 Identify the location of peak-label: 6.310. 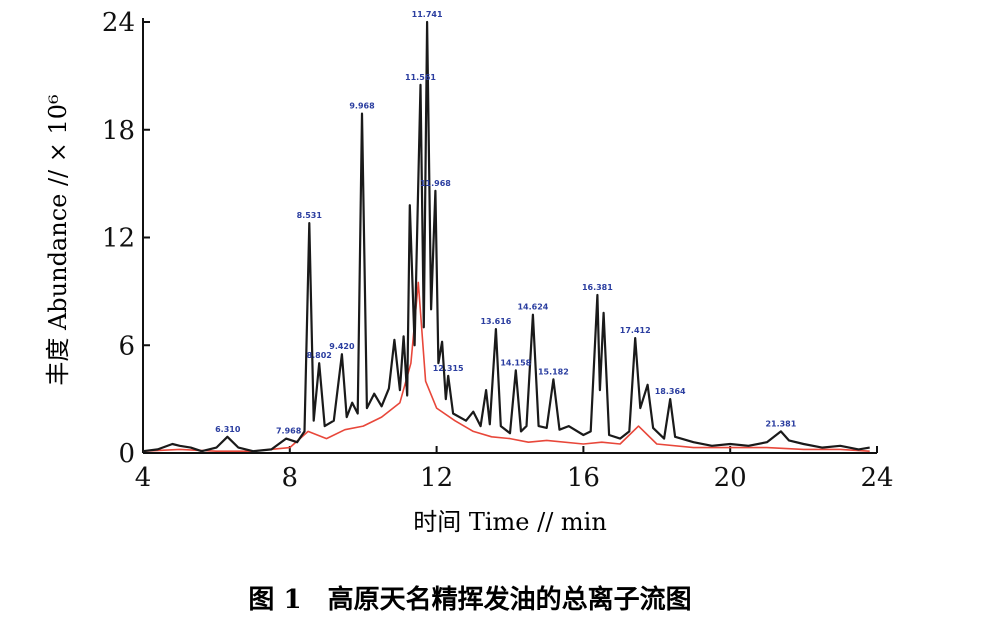
(228, 429).